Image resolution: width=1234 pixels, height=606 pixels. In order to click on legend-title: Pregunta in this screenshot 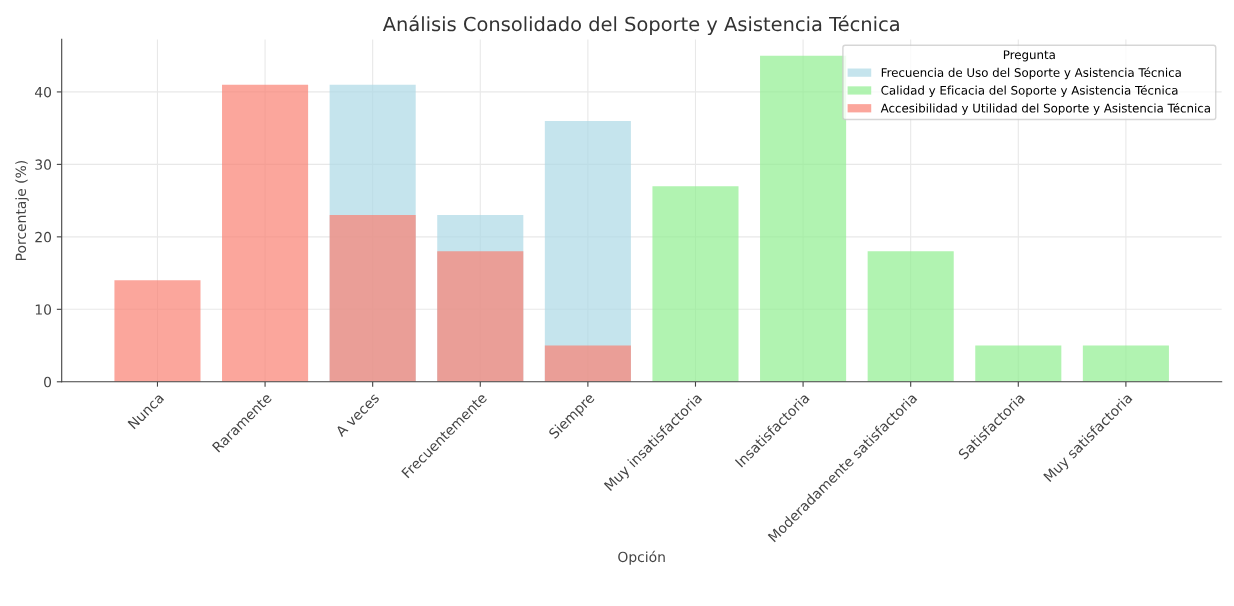, I will do `click(1029, 56)`.